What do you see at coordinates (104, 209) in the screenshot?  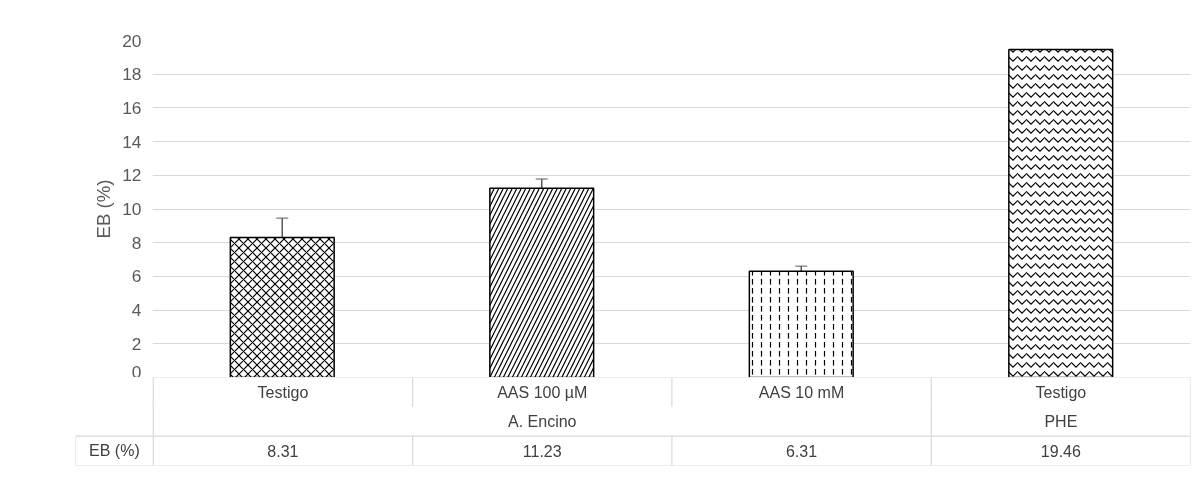 I see `y-axis-title: EB (%)` at bounding box center [104, 209].